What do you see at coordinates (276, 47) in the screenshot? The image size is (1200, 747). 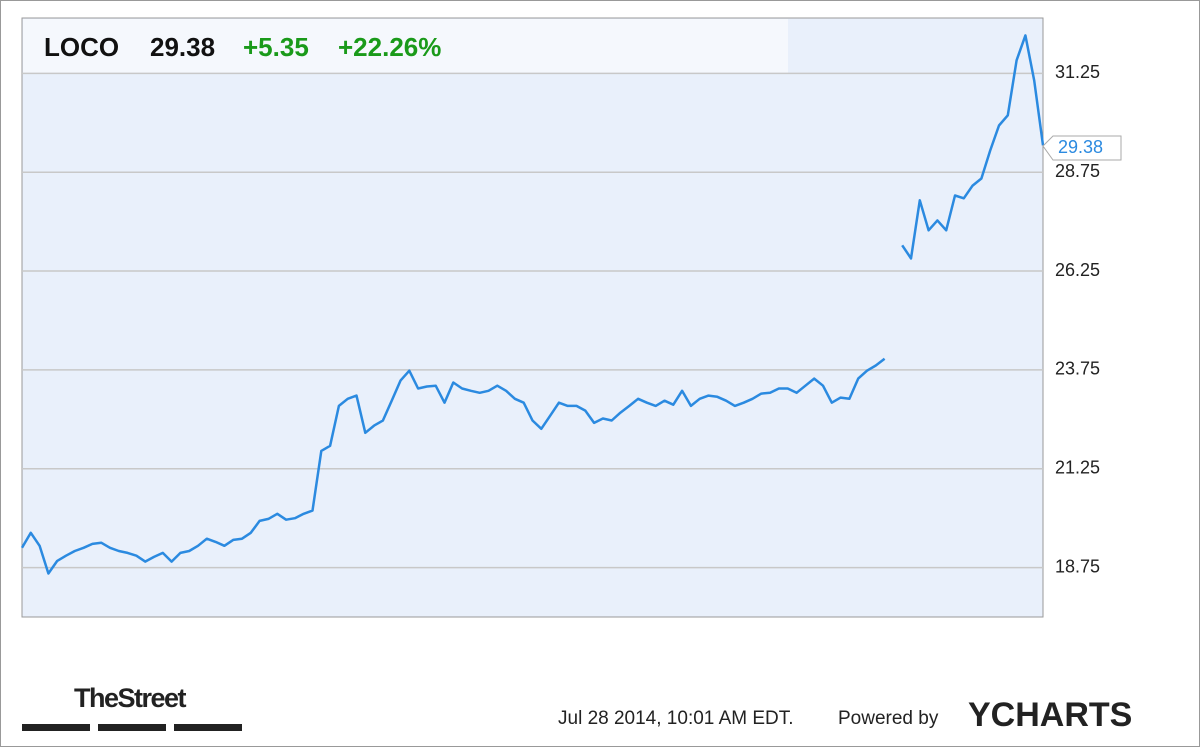 I see `change: +5.35` at bounding box center [276, 47].